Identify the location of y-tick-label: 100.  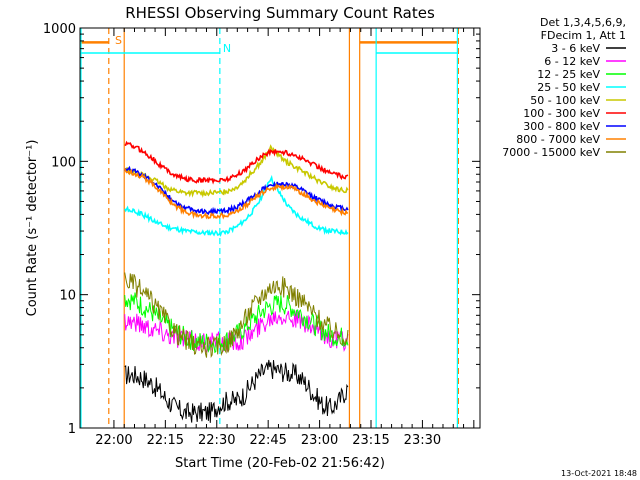
(63, 162).